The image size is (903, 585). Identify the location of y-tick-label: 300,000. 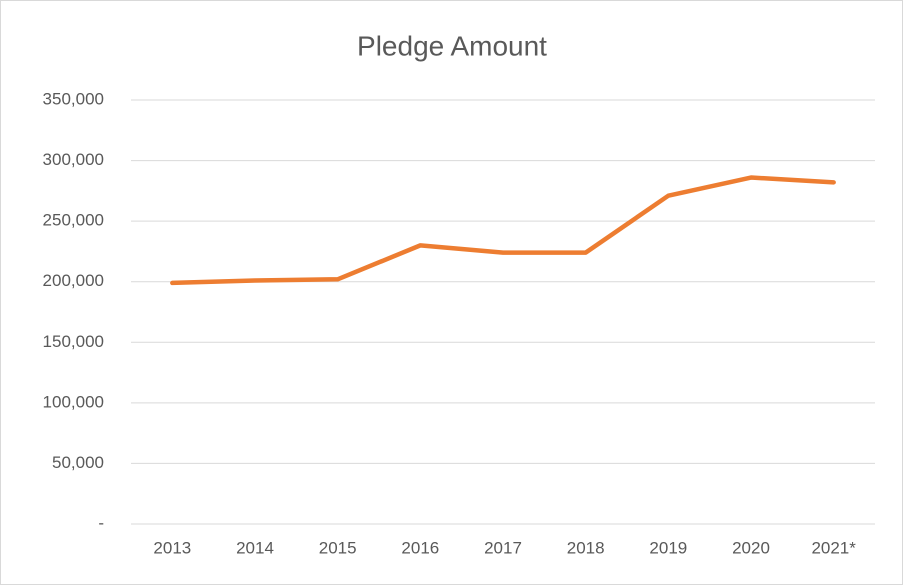
(73, 159).